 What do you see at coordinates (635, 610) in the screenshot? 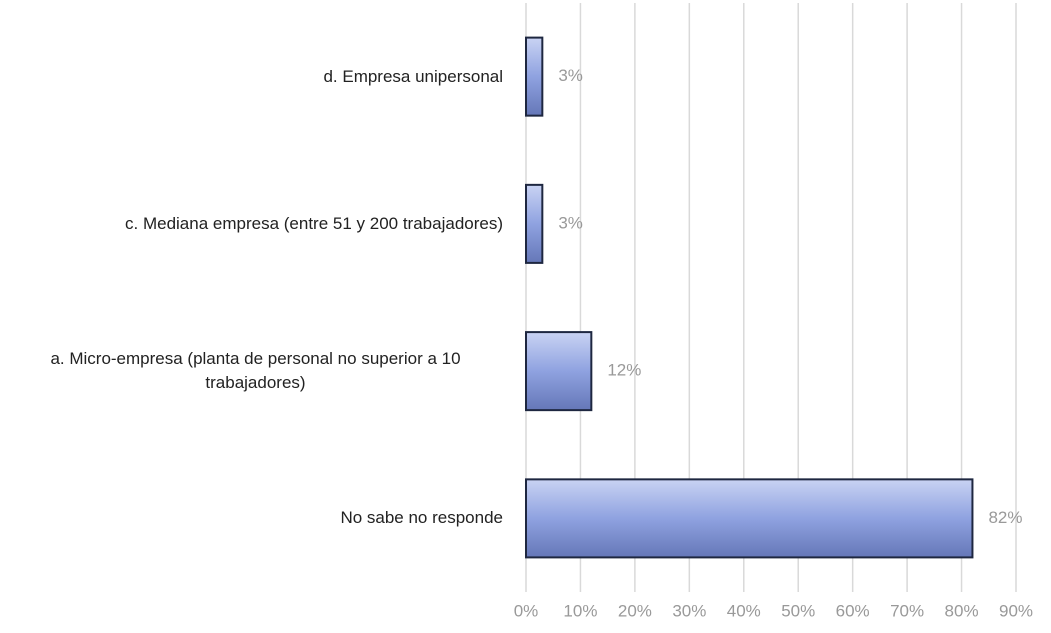
I see `x-tick-label: 20%` at bounding box center [635, 610].